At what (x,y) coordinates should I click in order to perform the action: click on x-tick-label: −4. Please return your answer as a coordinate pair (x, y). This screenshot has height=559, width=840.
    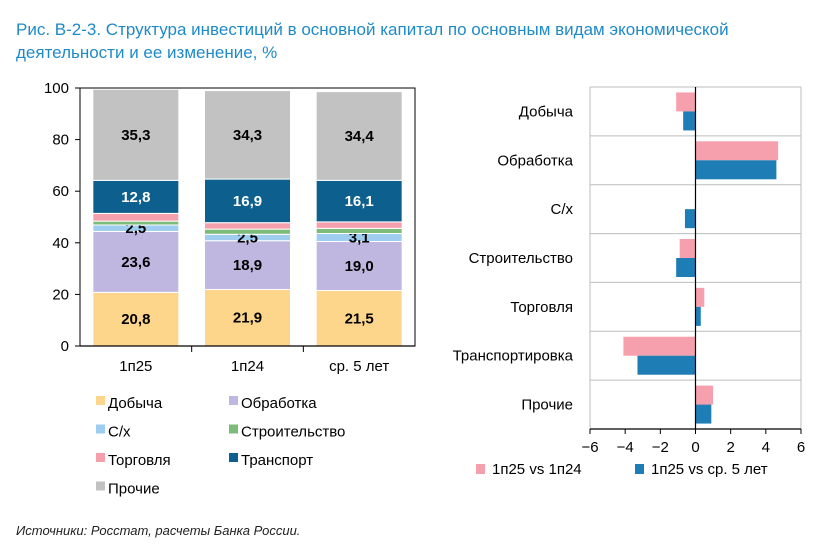
    Looking at the image, I should click on (625, 447).